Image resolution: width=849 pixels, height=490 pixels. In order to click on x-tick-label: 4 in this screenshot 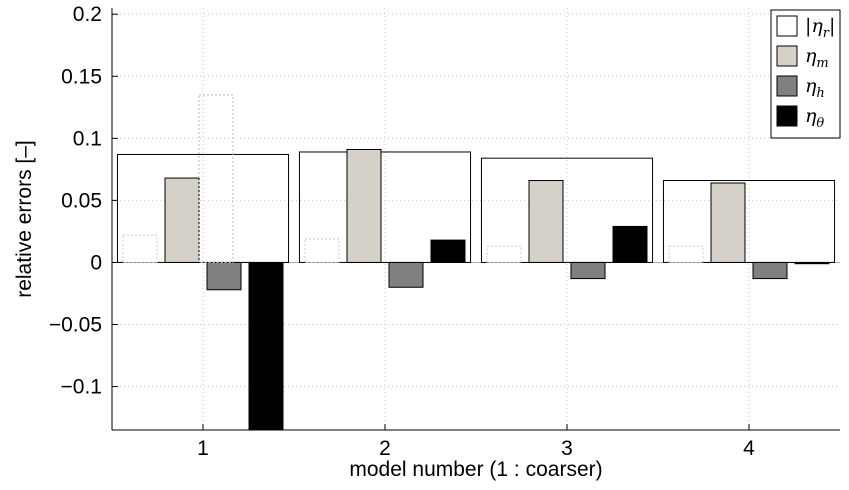, I will do `click(749, 448)`.